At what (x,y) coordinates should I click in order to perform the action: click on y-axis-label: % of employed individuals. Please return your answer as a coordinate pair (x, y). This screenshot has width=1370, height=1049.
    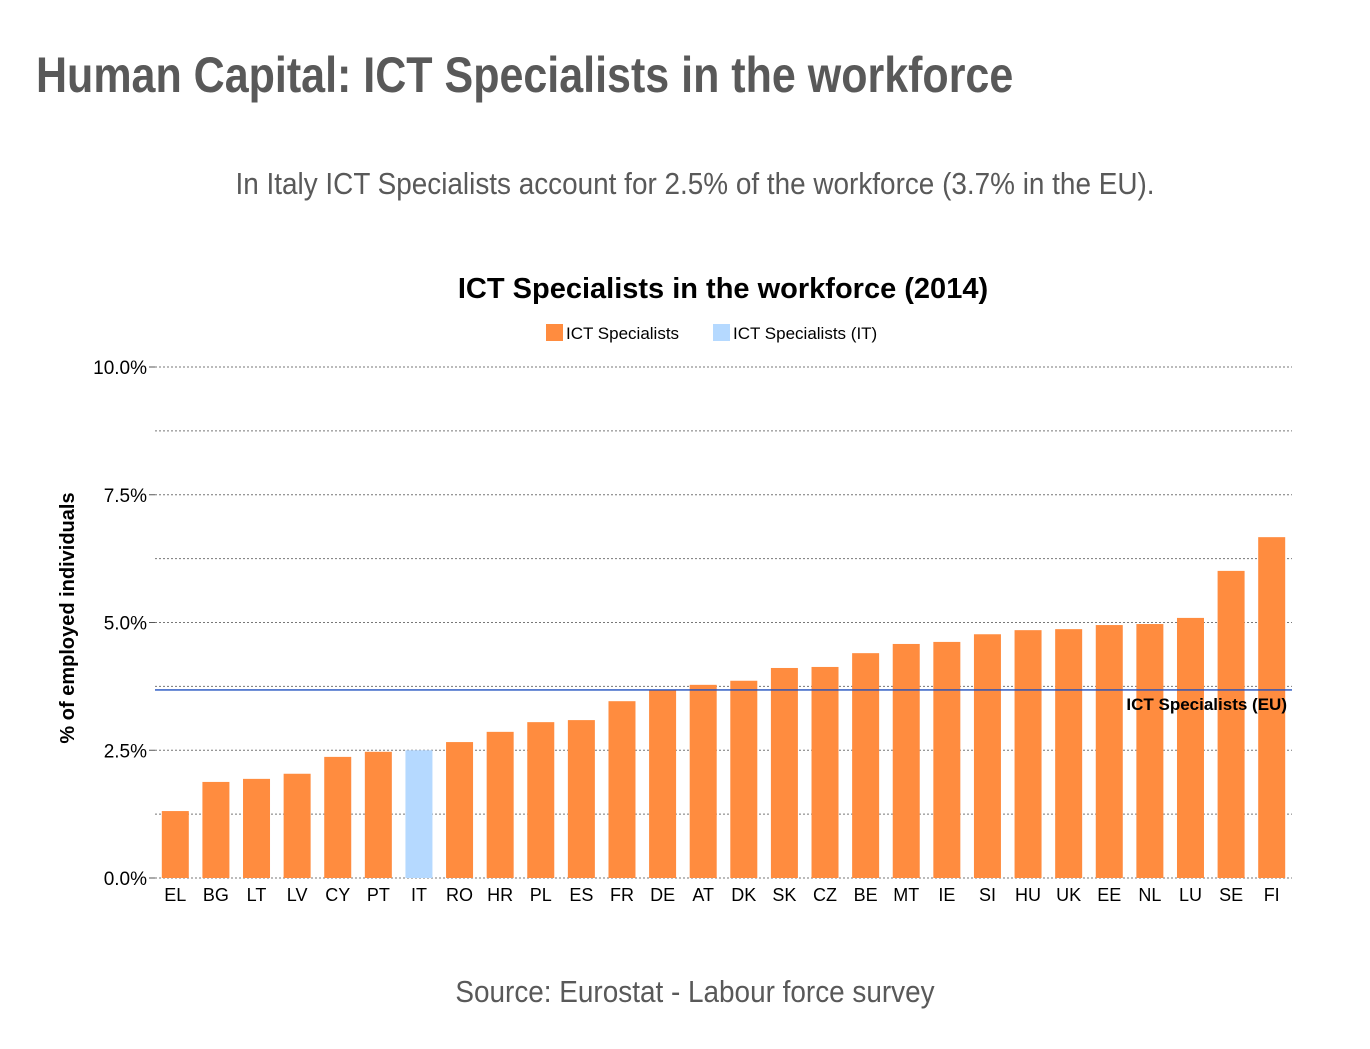
    Looking at the image, I should click on (68, 617).